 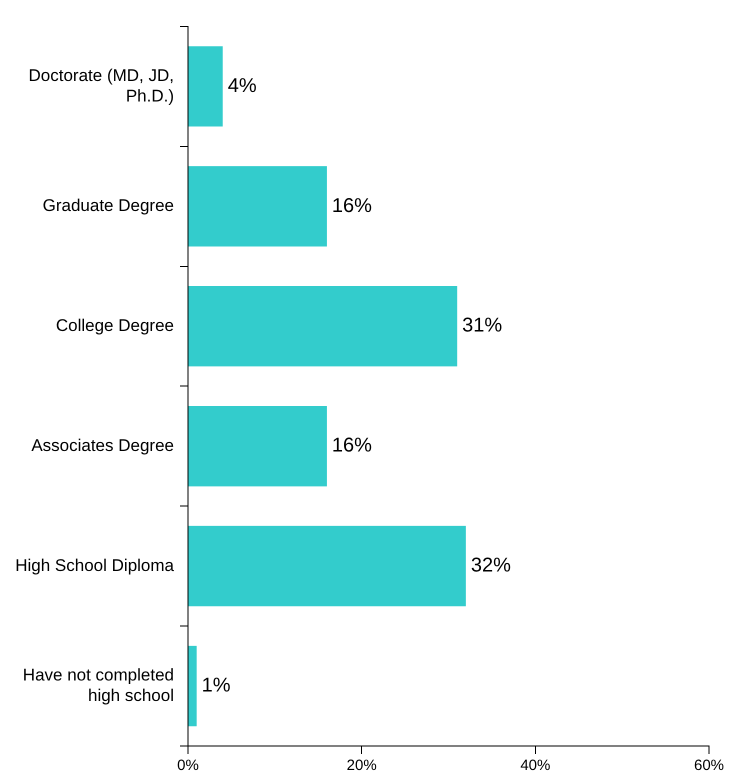 I want to click on data-label: 32%, so click(x=491, y=565).